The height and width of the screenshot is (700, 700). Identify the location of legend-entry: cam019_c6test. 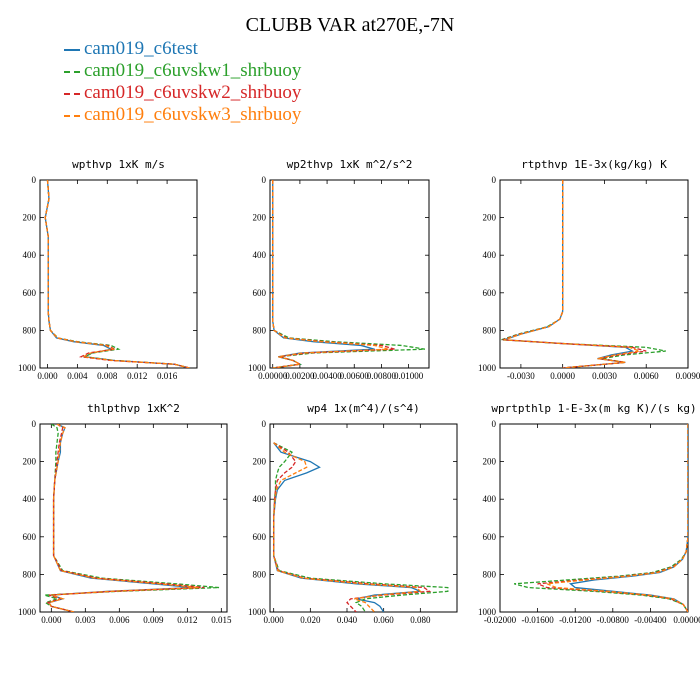
(182, 49).